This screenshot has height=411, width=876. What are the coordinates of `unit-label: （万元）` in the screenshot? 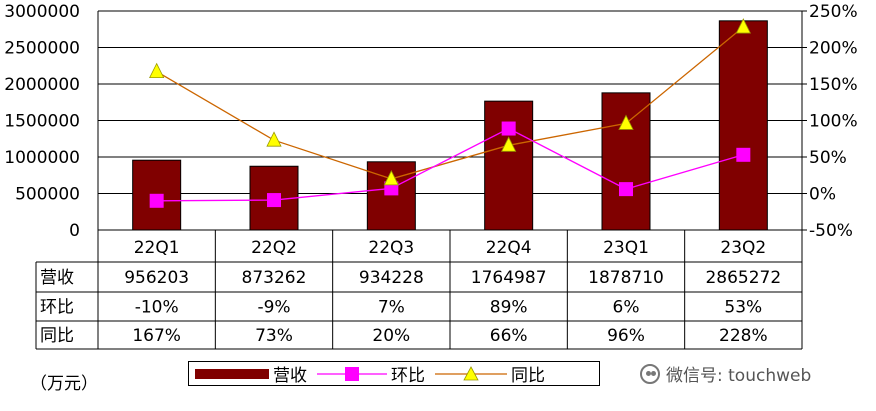 It's located at (64, 384).